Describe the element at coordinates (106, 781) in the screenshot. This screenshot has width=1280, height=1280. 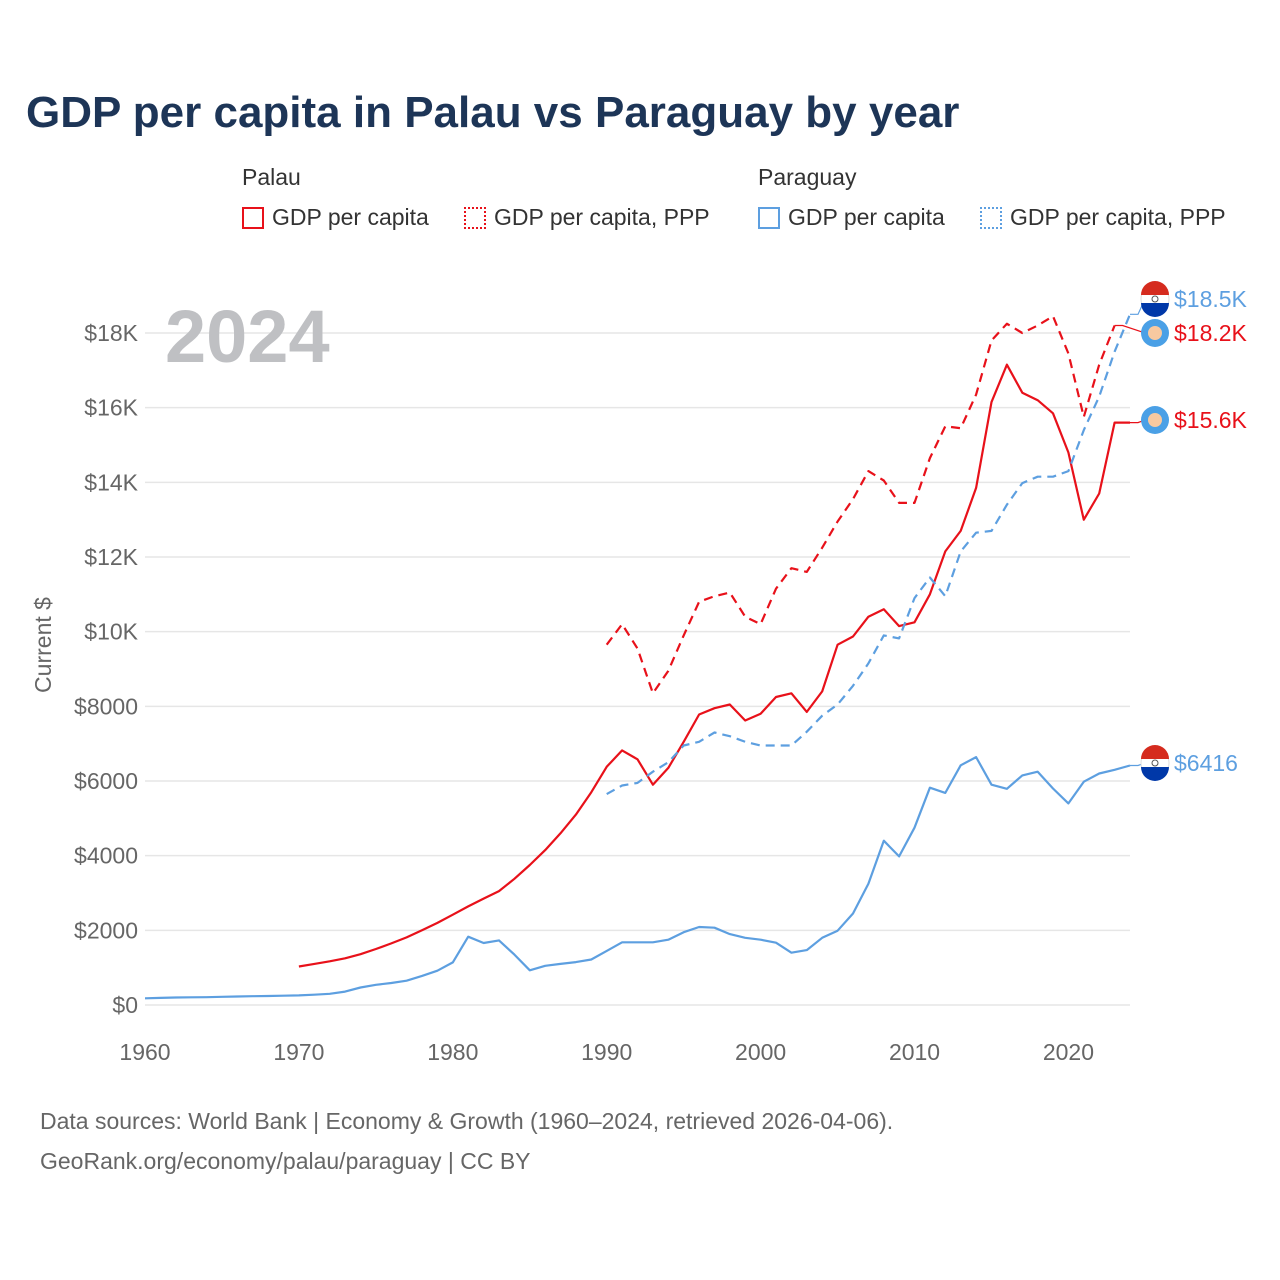
I see `y-tick-label: $6000` at that location.